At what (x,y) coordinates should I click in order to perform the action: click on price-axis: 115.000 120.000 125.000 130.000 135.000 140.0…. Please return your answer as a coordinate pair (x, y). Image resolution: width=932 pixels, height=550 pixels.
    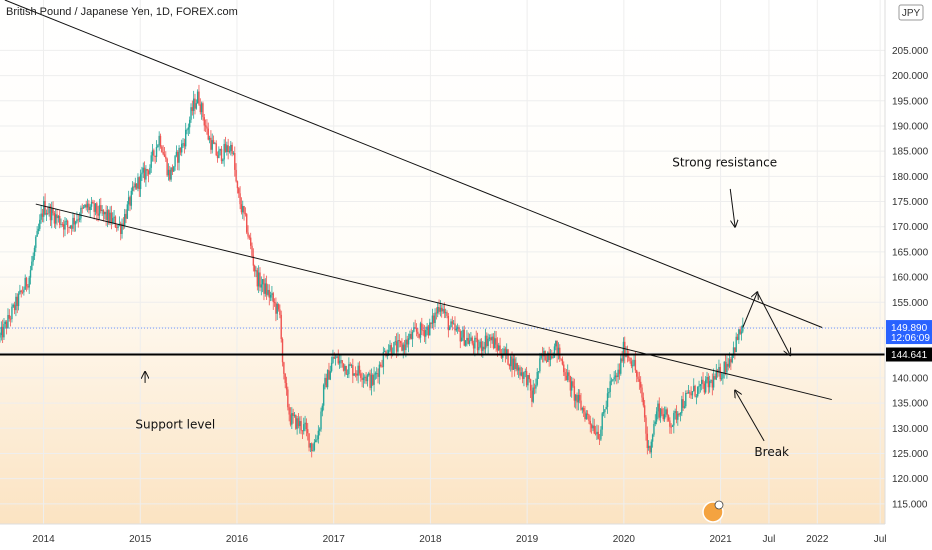
    Looking at the image, I should click on (909, 278).